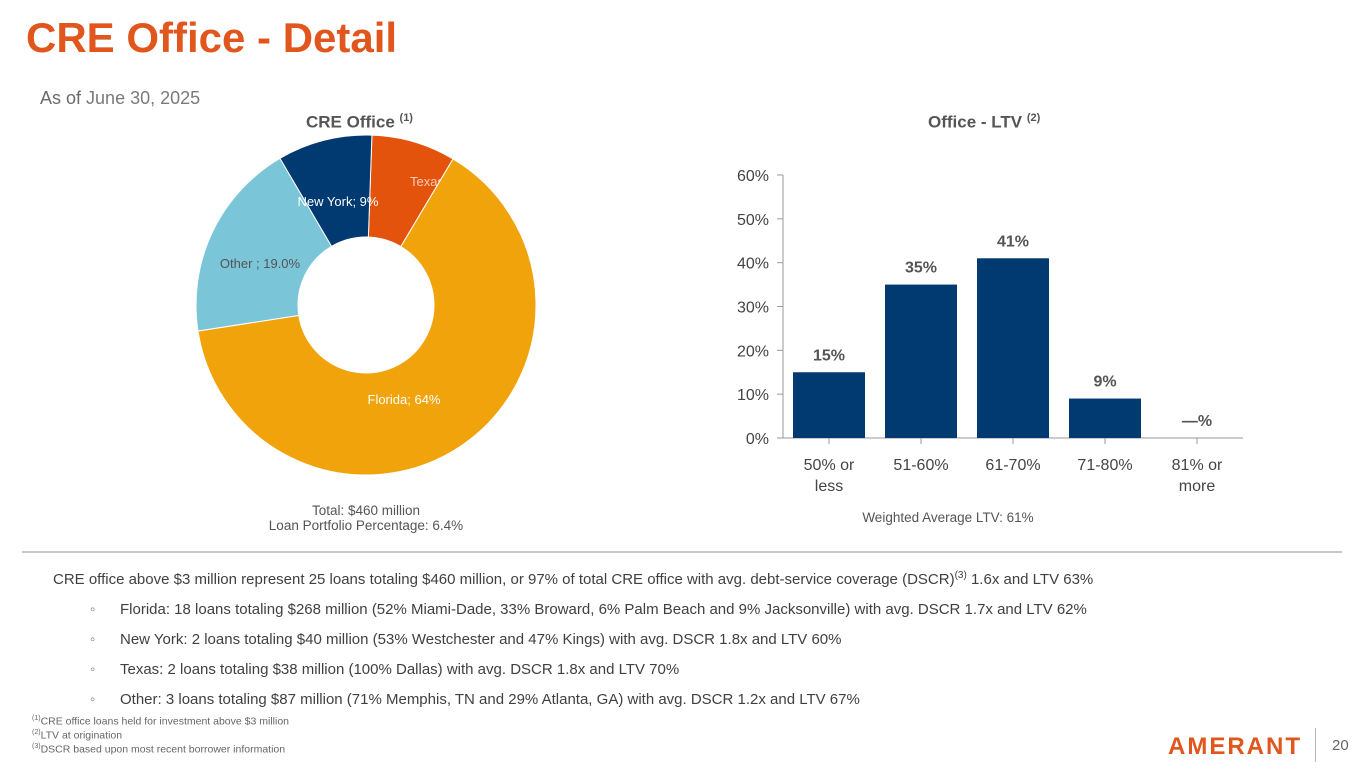  What do you see at coordinates (338, 201) in the screenshot?
I see `pie-label: New York; 9%` at bounding box center [338, 201].